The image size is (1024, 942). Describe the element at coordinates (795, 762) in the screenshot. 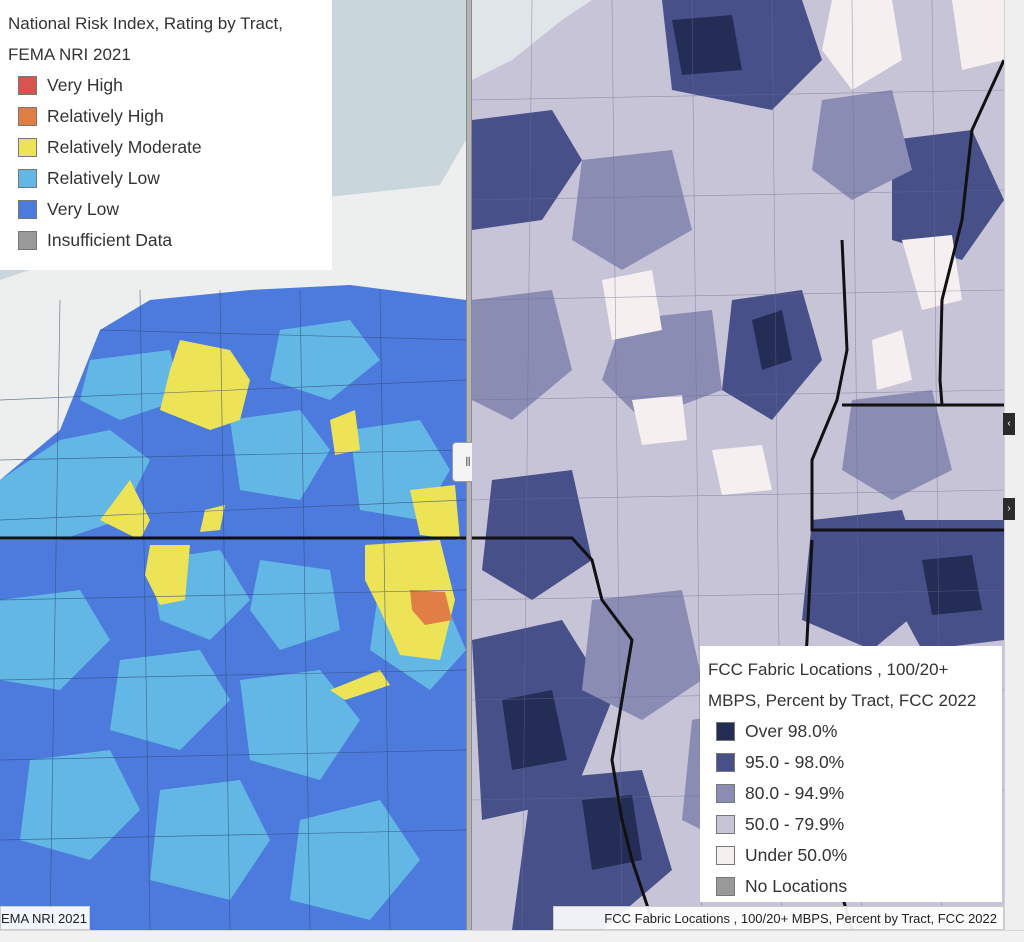

I see `legend-item-label: 95.0 - 98.0%` at that location.